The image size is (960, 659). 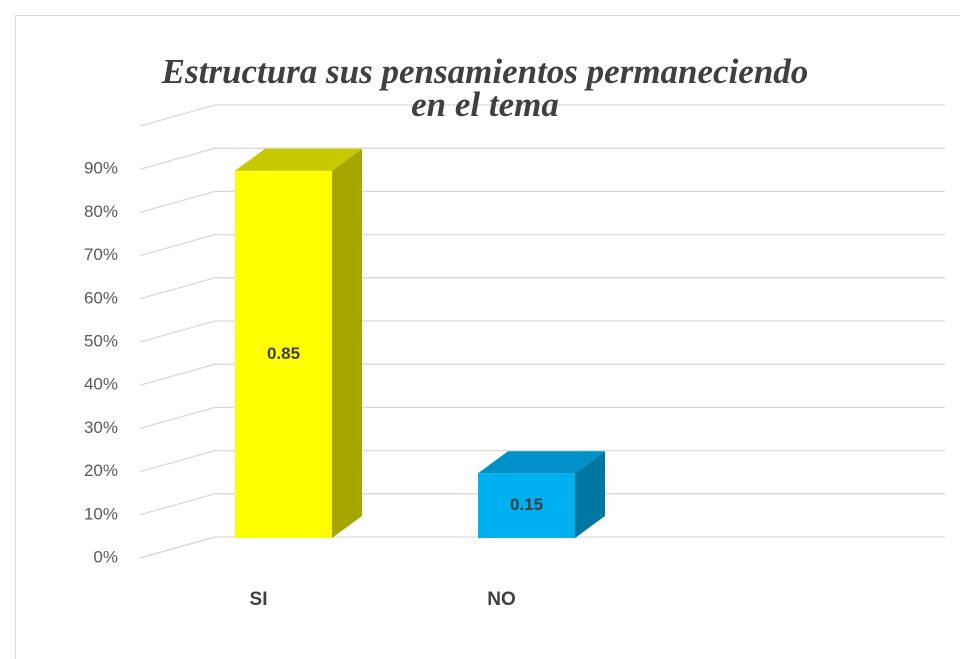 I want to click on data-label: 0.85, so click(x=283, y=353).